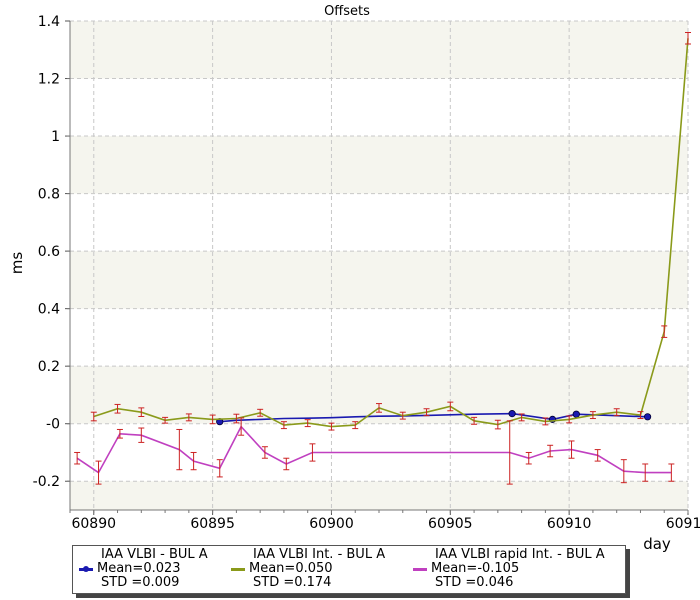 This screenshot has height=600, width=700. Describe the element at coordinates (319, 554) in the screenshot. I see `legend-series-name: IAA VLBI Int. - BUL A` at that location.